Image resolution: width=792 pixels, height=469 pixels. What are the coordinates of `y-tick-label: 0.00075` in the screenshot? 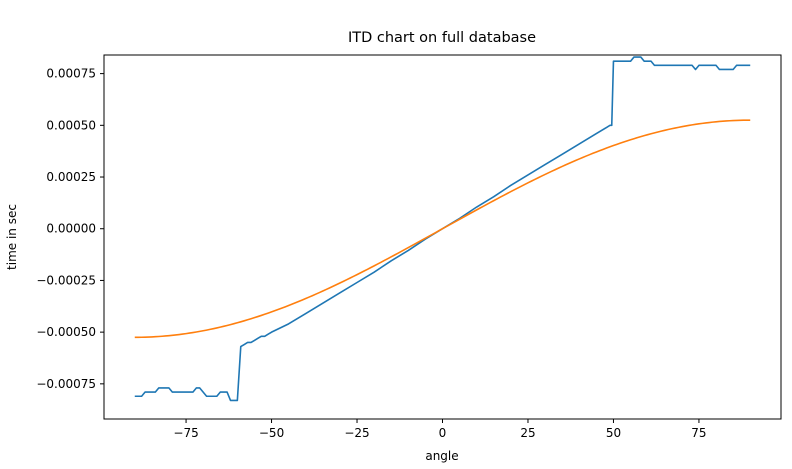 It's located at (71, 74).